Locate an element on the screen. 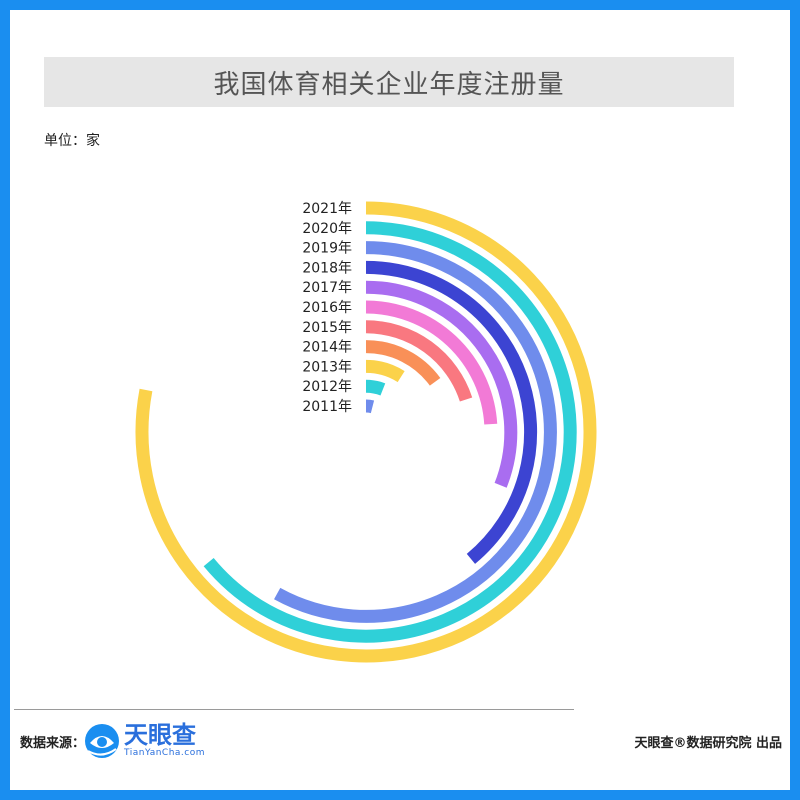 The width and height of the screenshot is (800, 800). producer-credit: 天眼查®数据研究院 出品 is located at coordinates (708, 743).